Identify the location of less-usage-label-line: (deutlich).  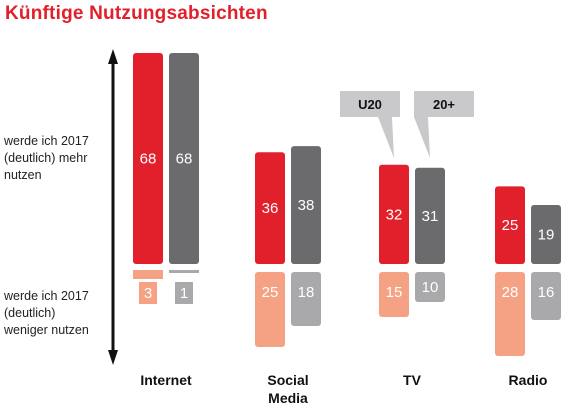
(30, 313).